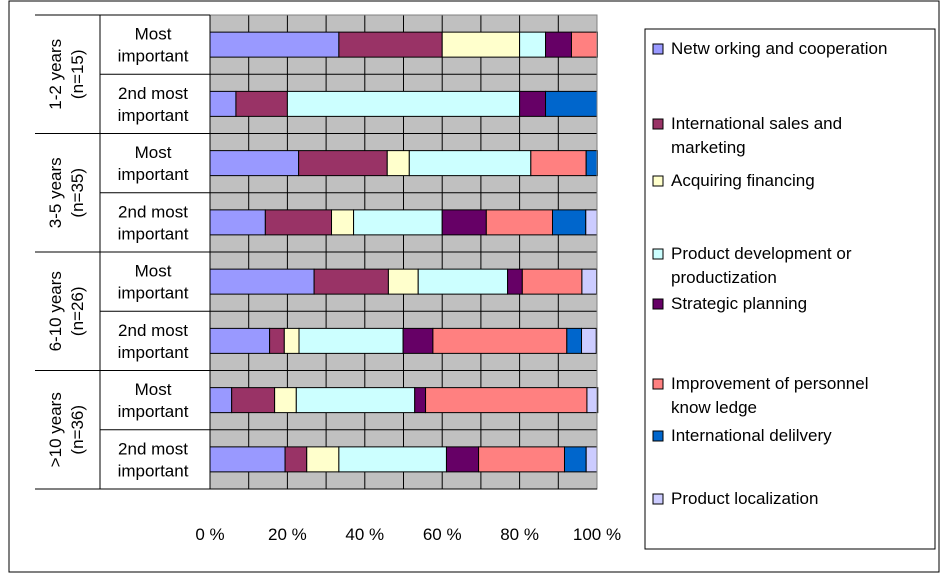 The height and width of the screenshot is (573, 940). What do you see at coordinates (751, 435) in the screenshot?
I see `legend-label: International delilvery` at bounding box center [751, 435].